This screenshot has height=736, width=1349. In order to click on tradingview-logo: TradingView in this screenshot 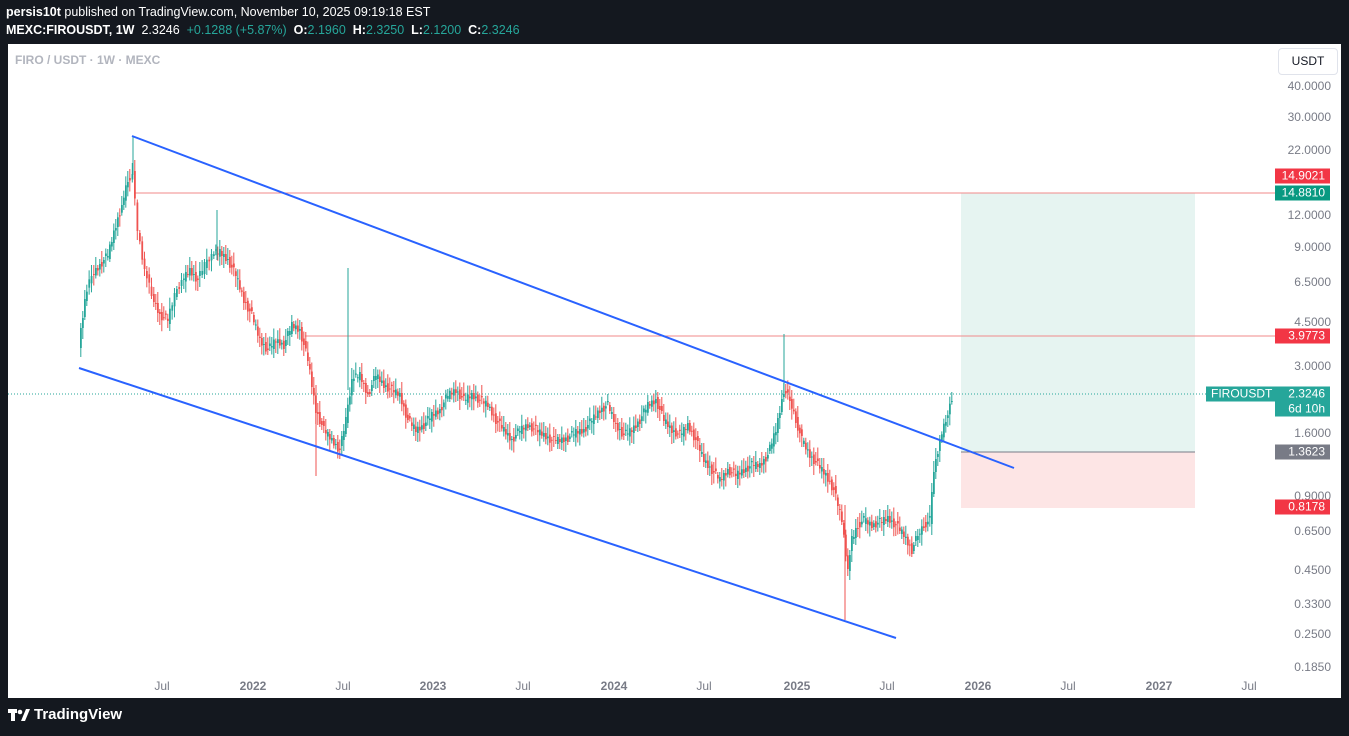, I will do `click(65, 714)`.